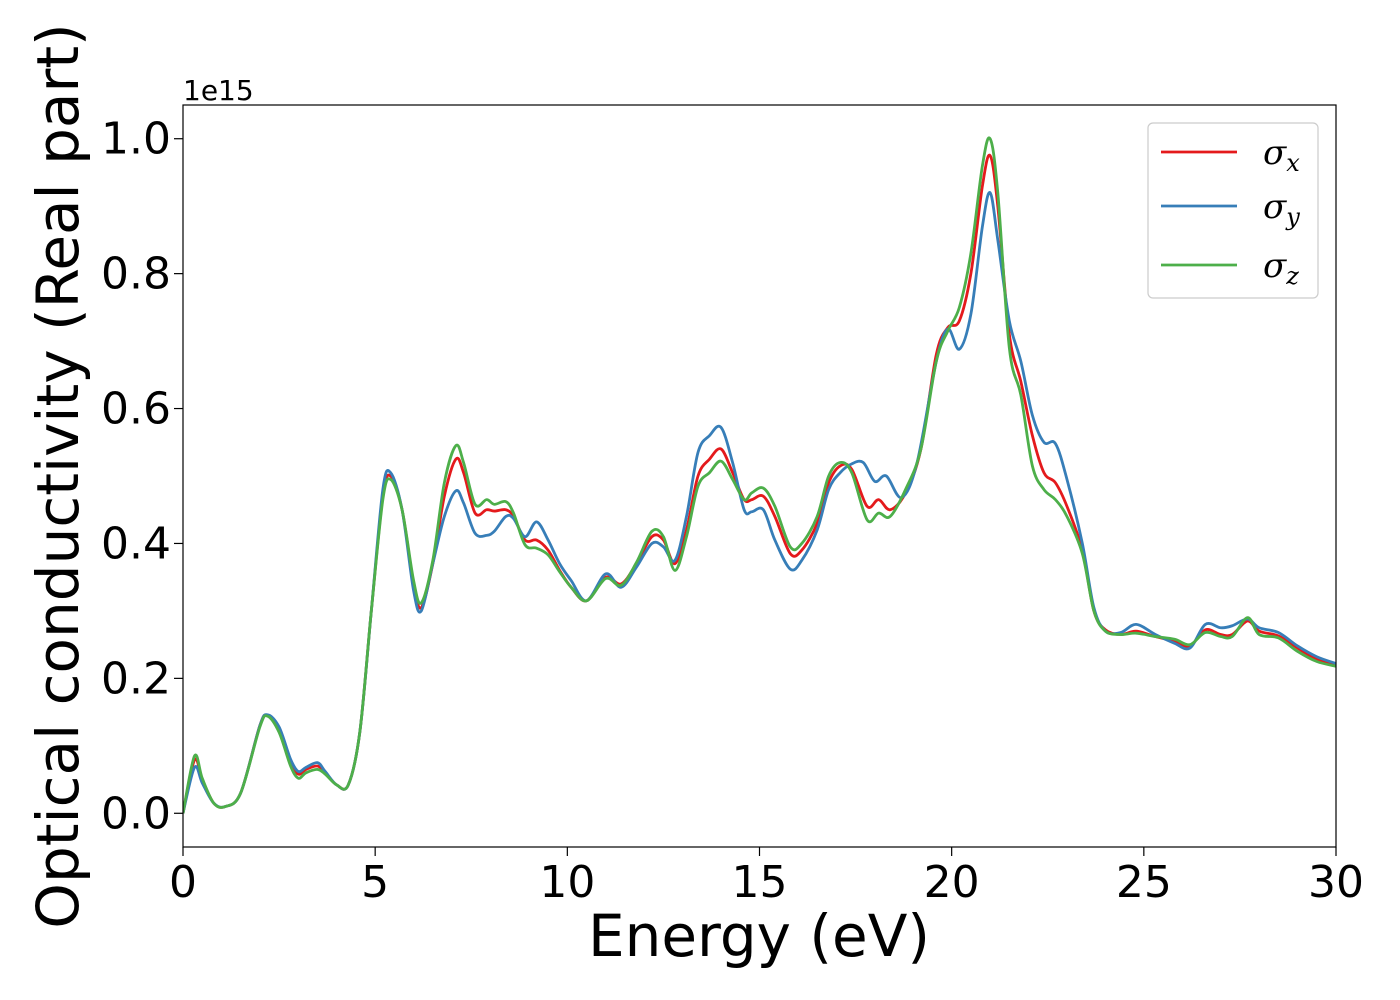 The height and width of the screenshot is (1000, 1400). Describe the element at coordinates (218, 90) in the screenshot. I see `y-offset-label: 1e15` at that location.